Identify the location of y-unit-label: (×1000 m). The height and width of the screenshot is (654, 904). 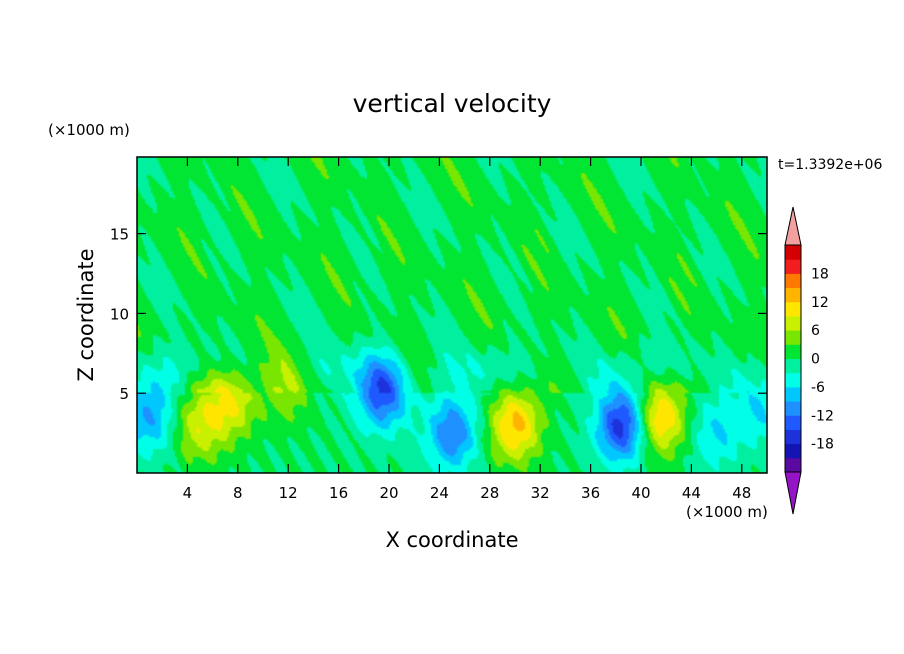
(89, 130).